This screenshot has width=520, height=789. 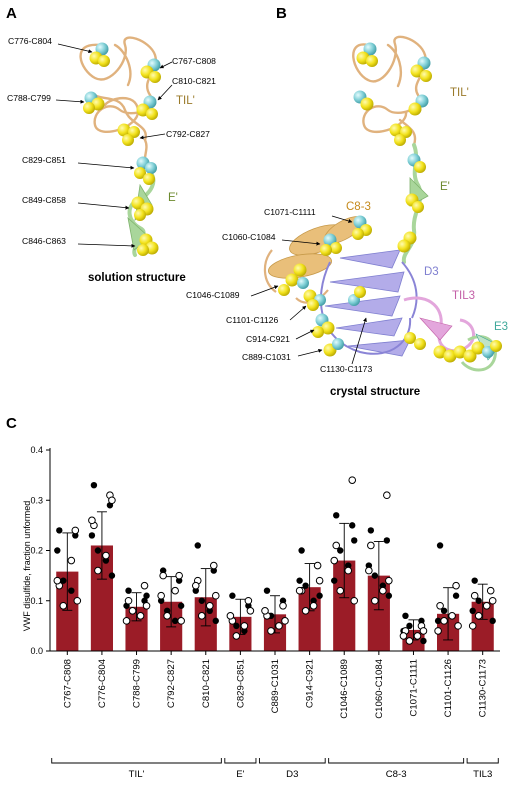 What do you see at coordinates (240, 683) in the screenshot?
I see `x-category-label: C829-C851` at bounding box center [240, 683].